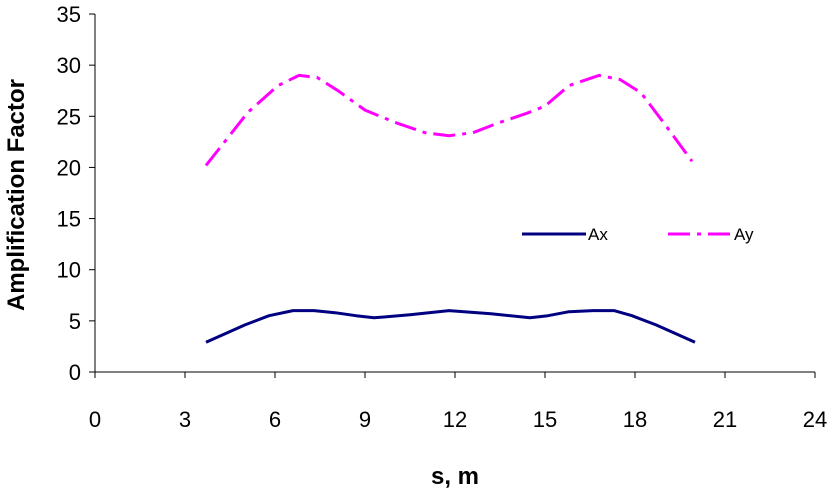  What do you see at coordinates (75, 372) in the screenshot?
I see `y-tick-label: 0` at bounding box center [75, 372].